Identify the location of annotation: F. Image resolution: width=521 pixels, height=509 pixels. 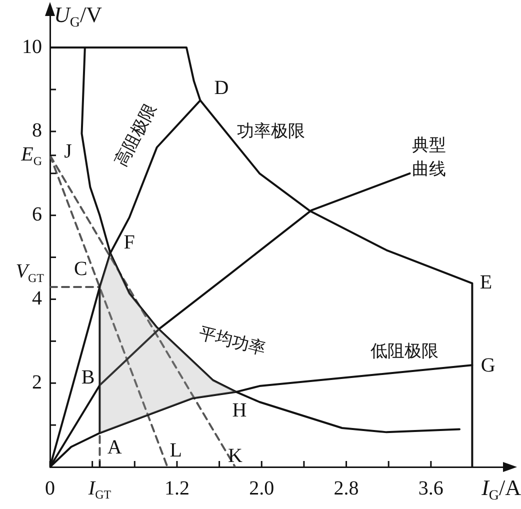
(129, 243).